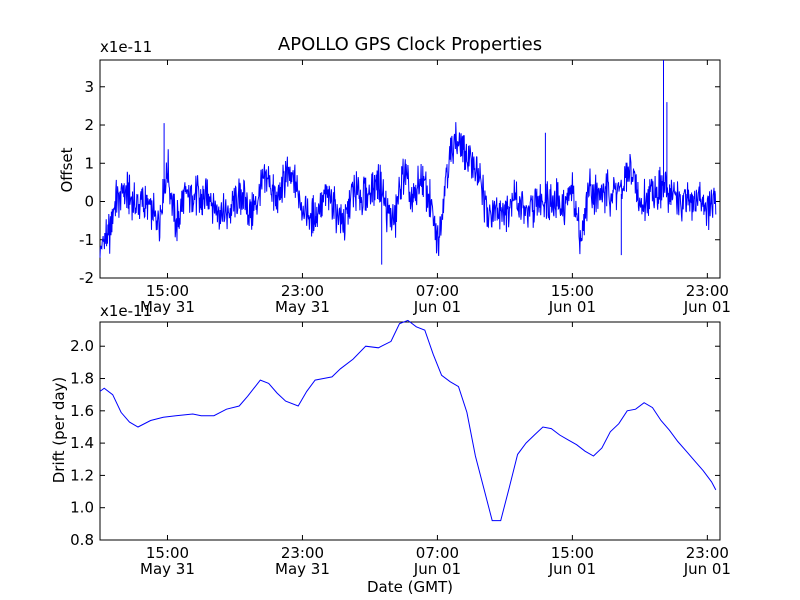  Describe the element at coordinates (126, 311) in the screenshot. I see `drift-multiplier: x1e-11` at that location.